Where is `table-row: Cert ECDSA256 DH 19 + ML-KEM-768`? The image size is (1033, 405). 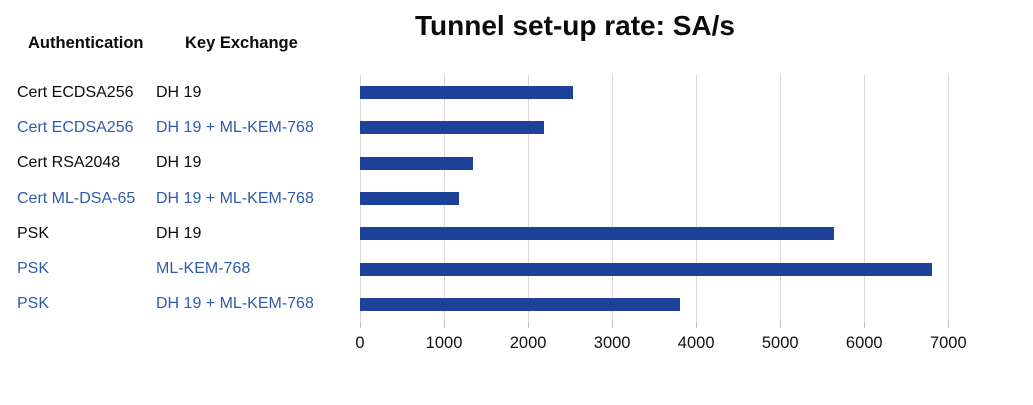
table-row: Cert ECDSA256 DH 19 + ML-KEM-768 is located at coordinates (180, 127).